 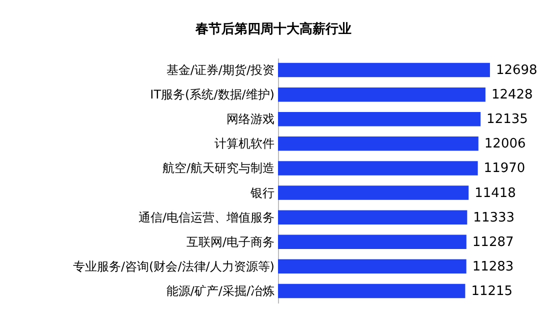 I want to click on y-tick-label: 网络游戏, so click(x=250, y=119).